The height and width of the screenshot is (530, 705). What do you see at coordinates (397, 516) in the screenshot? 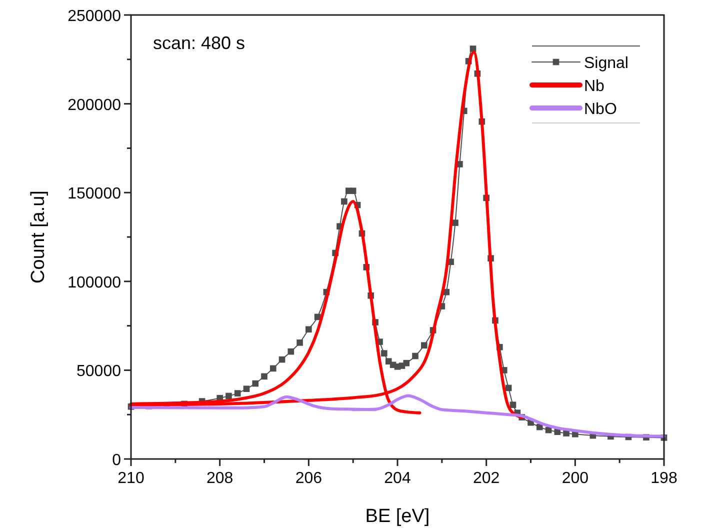
I see `x-axis-title: BE [eV]` at bounding box center [397, 516].